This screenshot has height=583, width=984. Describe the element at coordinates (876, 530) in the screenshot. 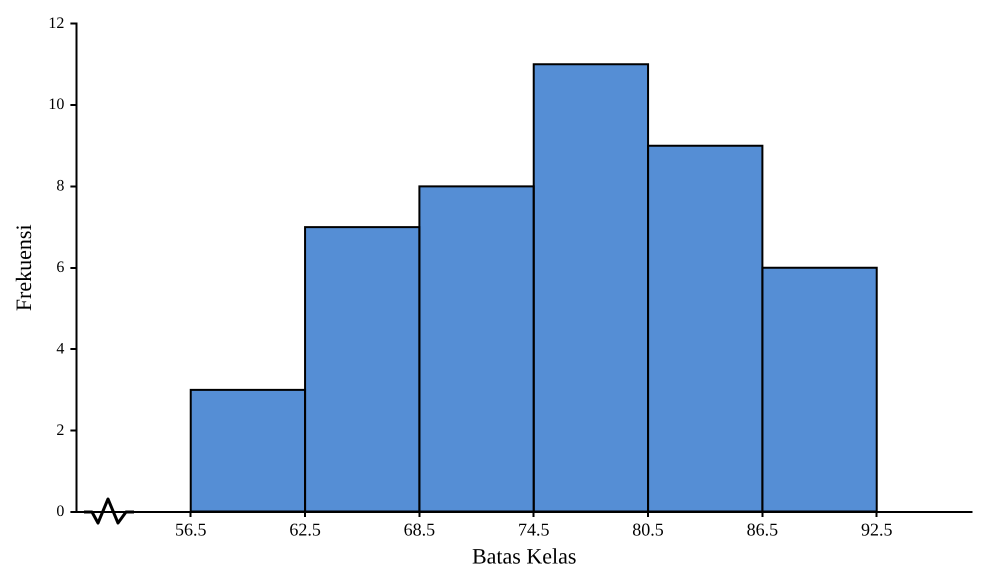

I see `x-tick-label: 92.5` at that location.